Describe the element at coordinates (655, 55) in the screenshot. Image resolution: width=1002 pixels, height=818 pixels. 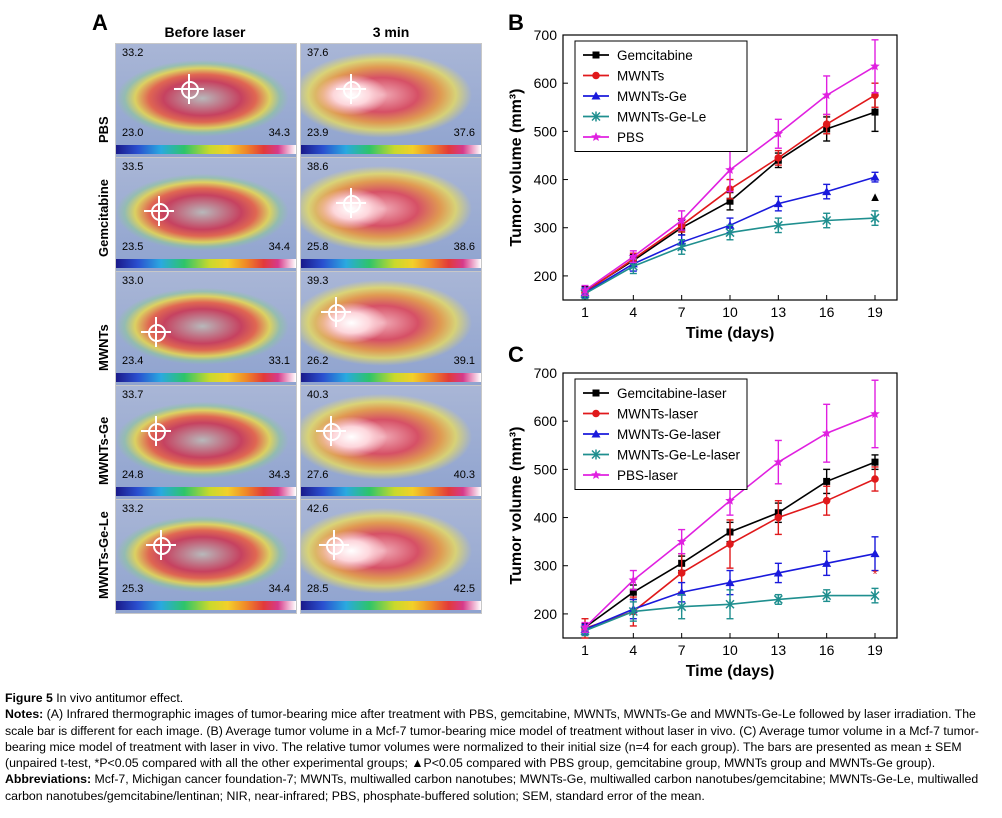
I see `legend-entry: Gemcitabine` at that location.